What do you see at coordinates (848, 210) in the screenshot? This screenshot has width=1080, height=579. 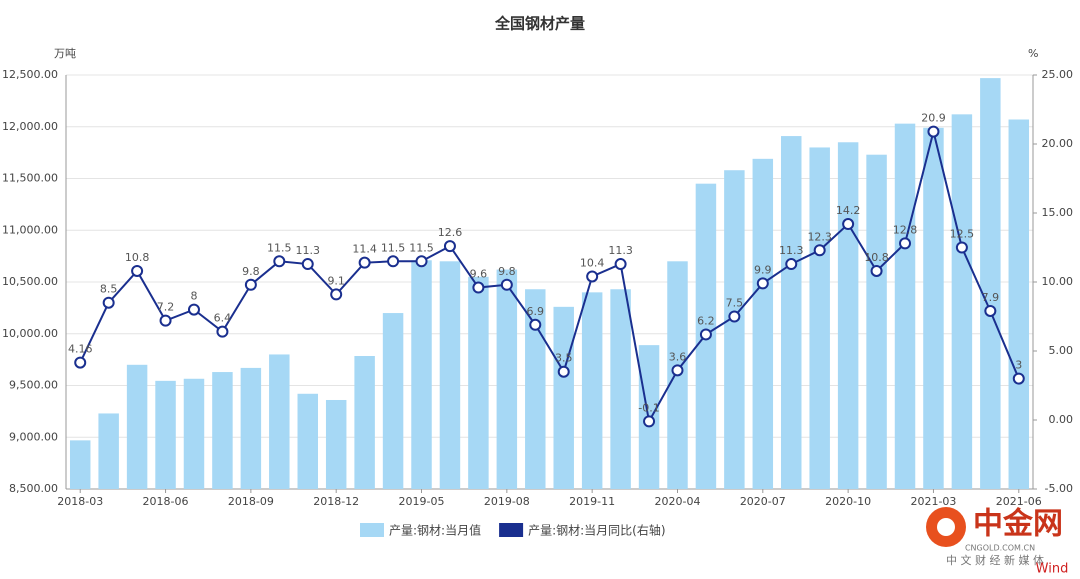 I see `value-label: 14.2` at bounding box center [848, 210].